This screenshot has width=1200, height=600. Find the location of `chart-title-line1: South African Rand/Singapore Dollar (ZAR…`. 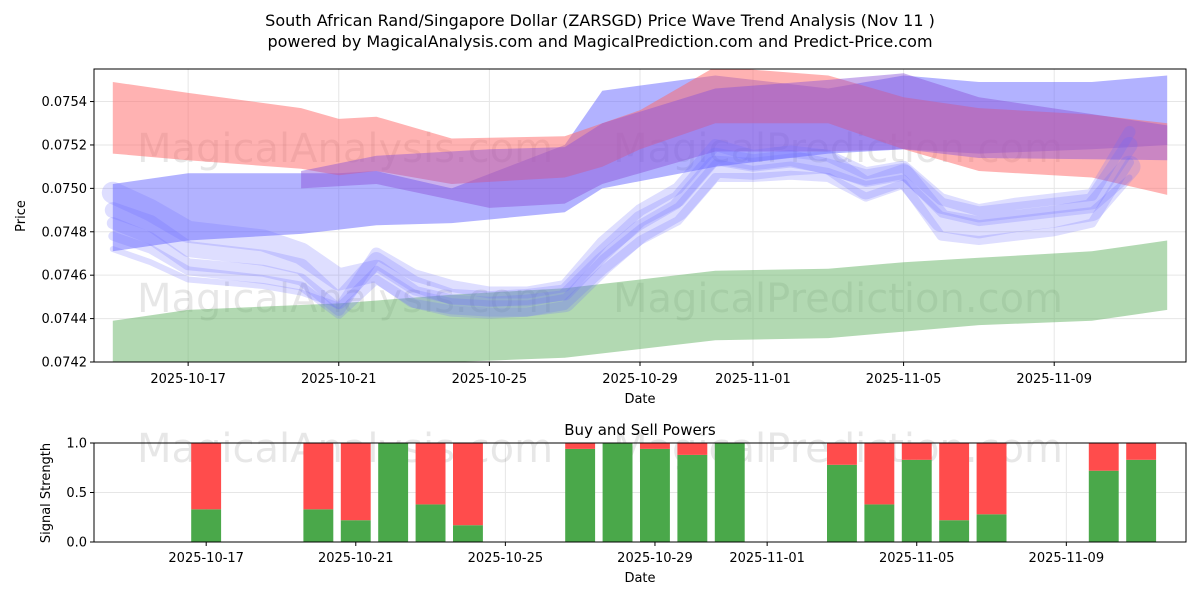

chart-title-line1: South African Rand/Singapore Dollar (ZAR… is located at coordinates (600, 20).